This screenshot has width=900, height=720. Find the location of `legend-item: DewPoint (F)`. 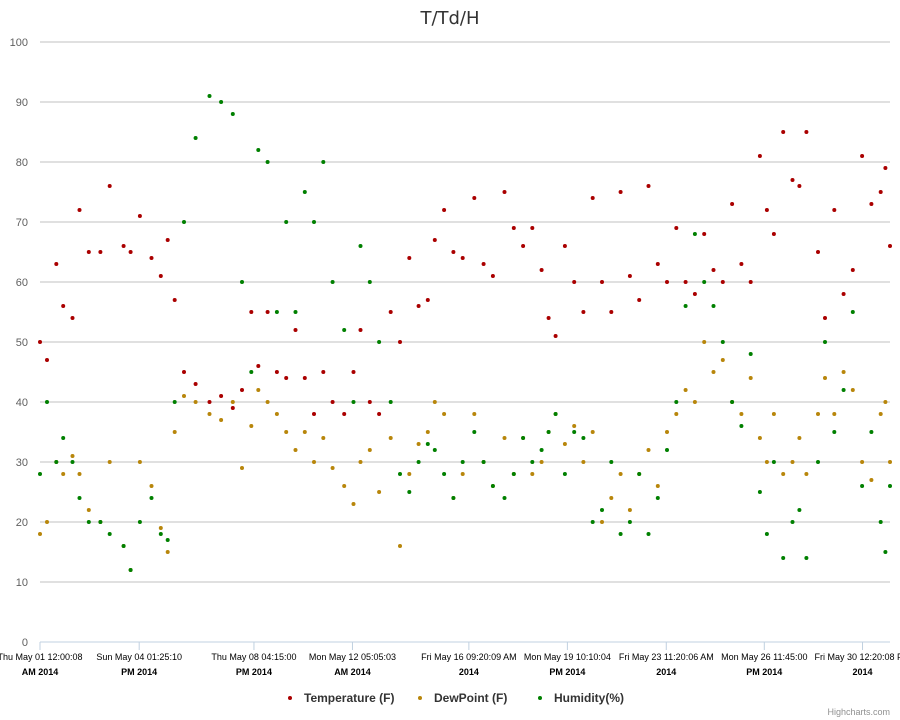

legend-item: DewPoint (F) is located at coordinates (462, 698).